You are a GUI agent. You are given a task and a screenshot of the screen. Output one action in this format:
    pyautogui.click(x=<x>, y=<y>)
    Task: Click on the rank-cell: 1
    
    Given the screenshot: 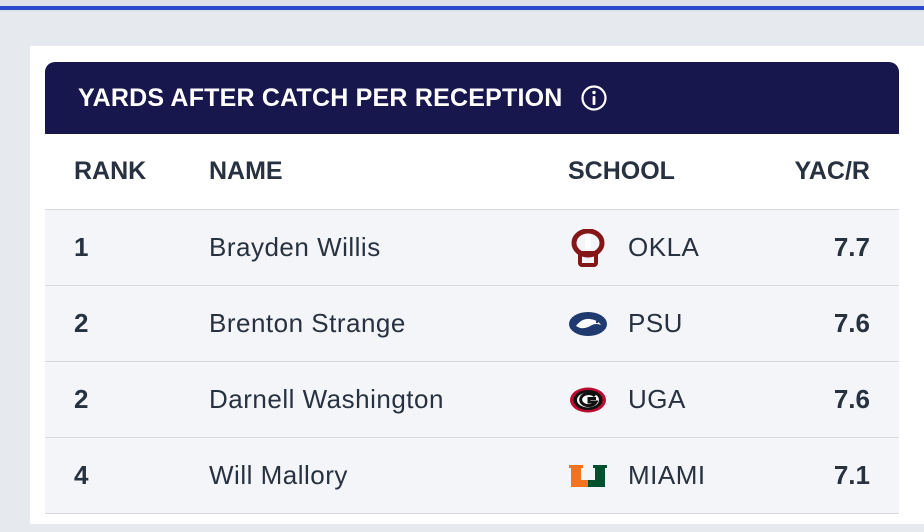 What is the action you would take?
    pyautogui.click(x=81, y=247)
    